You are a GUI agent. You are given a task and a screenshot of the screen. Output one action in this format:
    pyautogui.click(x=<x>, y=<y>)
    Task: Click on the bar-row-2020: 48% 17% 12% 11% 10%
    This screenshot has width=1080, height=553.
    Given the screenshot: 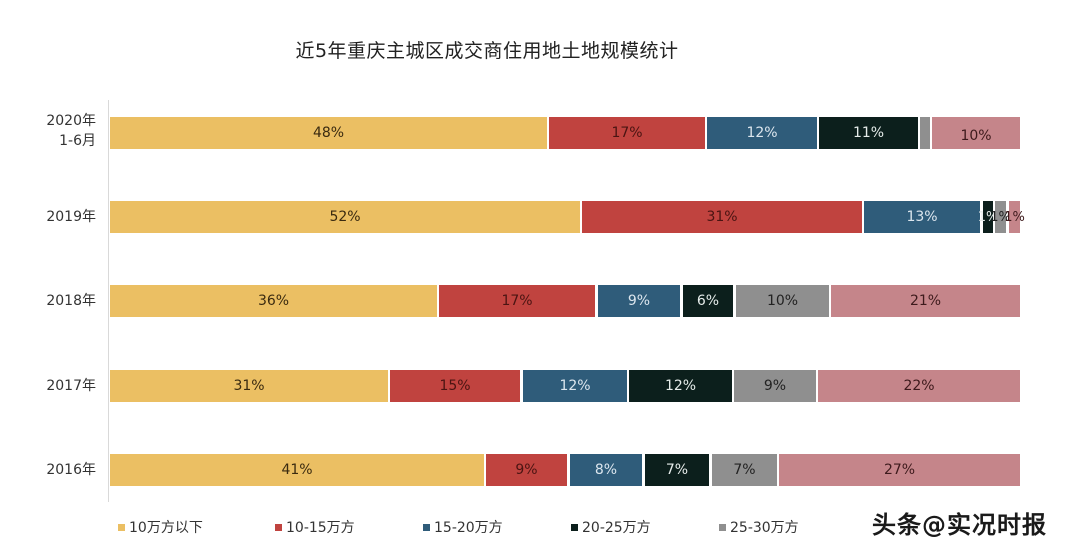 What is the action you would take?
    pyautogui.click(x=540, y=133)
    